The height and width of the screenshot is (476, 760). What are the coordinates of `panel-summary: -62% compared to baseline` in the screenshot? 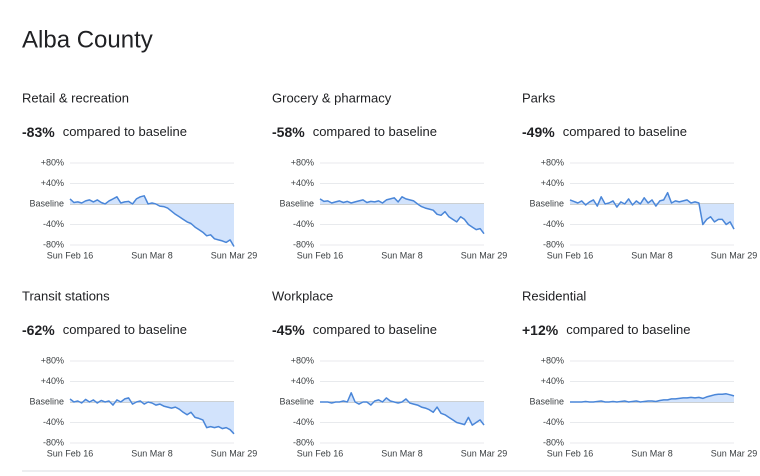 It's located at (104, 330).